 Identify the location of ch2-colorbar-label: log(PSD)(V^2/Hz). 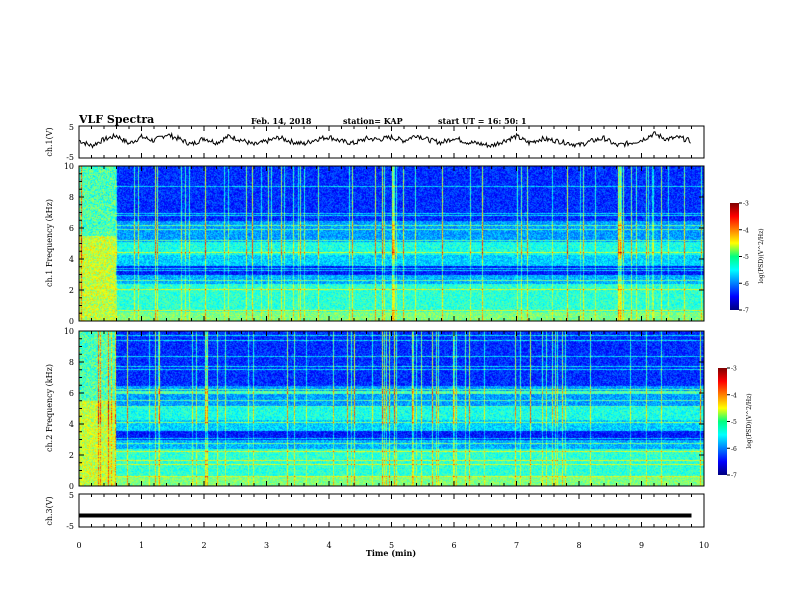
(749, 420).